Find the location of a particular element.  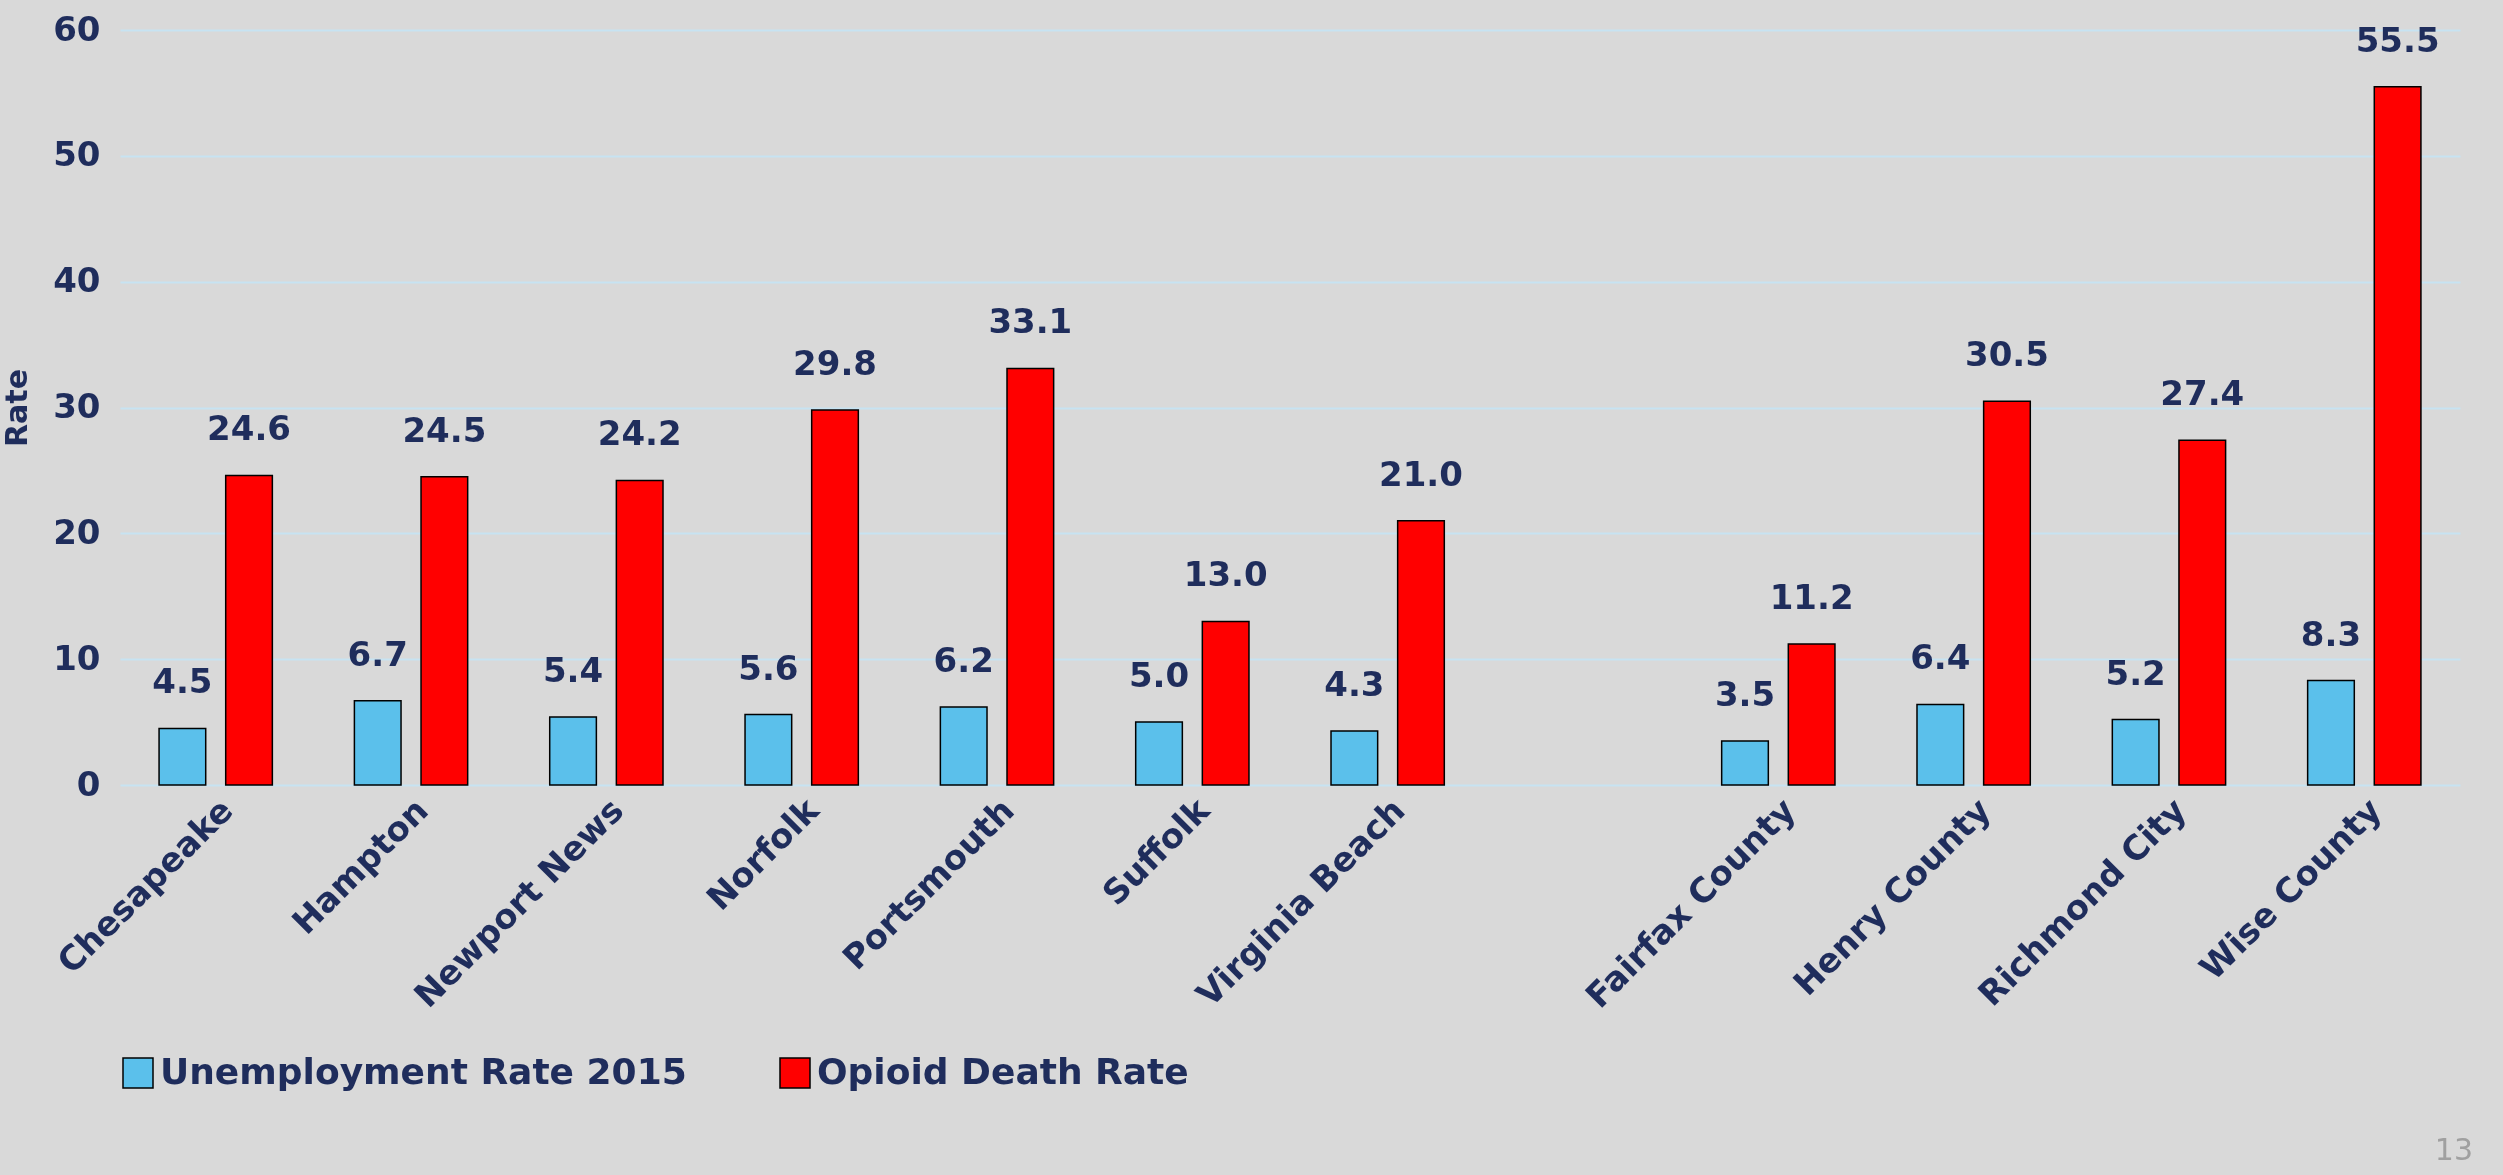

data-label: 21.0 is located at coordinates (1421, 473).